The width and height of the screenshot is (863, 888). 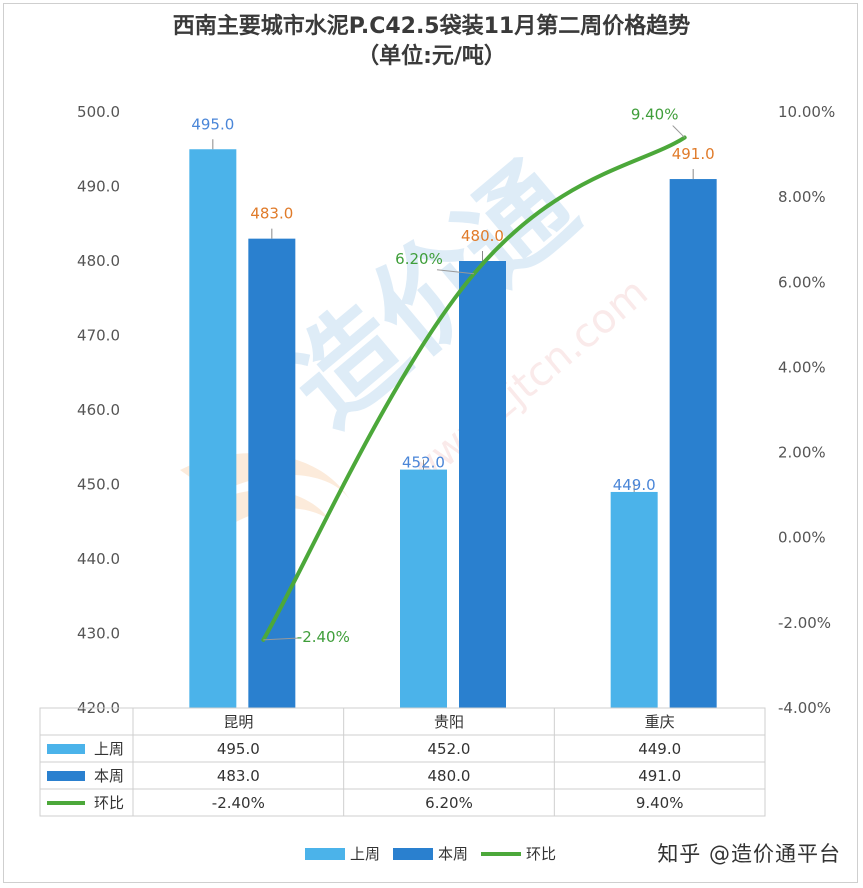 I want to click on legend-label: 上周, so click(x=365, y=854).